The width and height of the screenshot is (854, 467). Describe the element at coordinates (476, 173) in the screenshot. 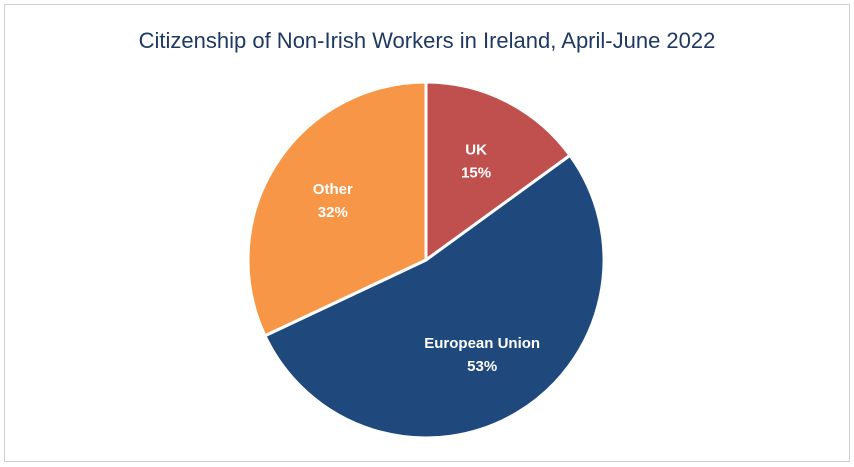

I see `slice-value-label: 15%` at that location.